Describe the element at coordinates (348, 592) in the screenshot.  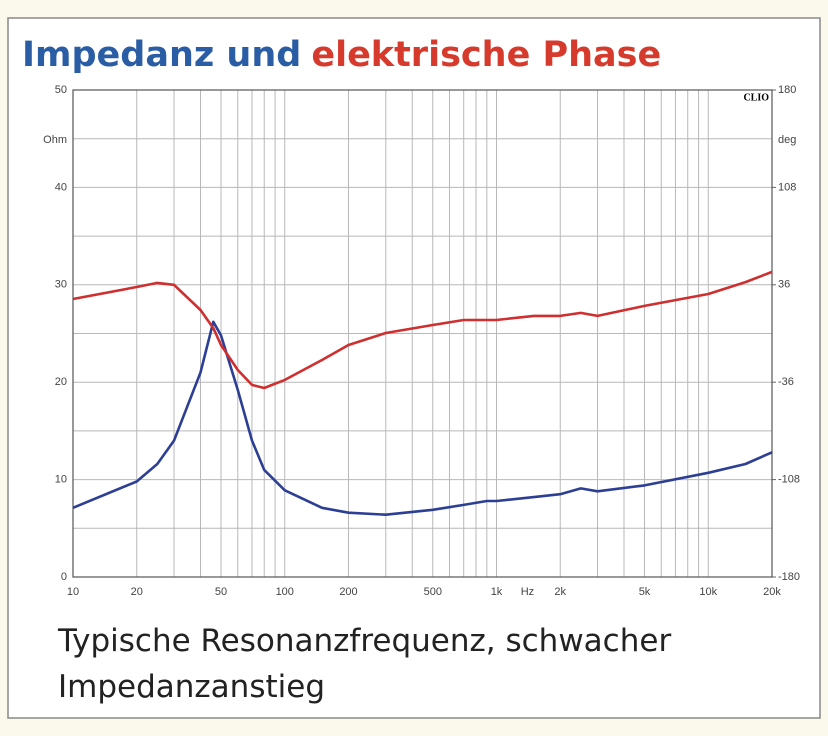
I see `x-tick-label: 200` at that location.